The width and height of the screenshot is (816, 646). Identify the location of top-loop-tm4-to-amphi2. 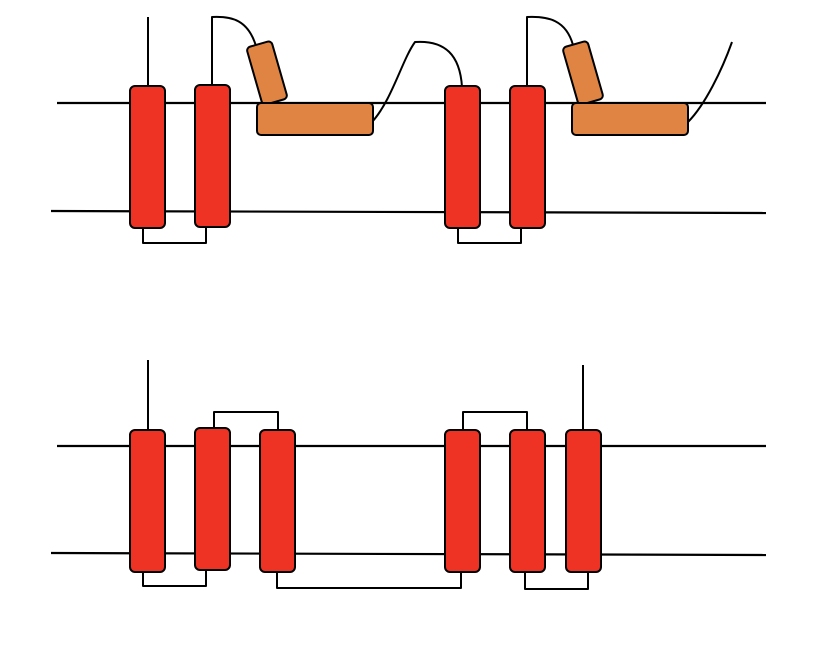
(550, 51).